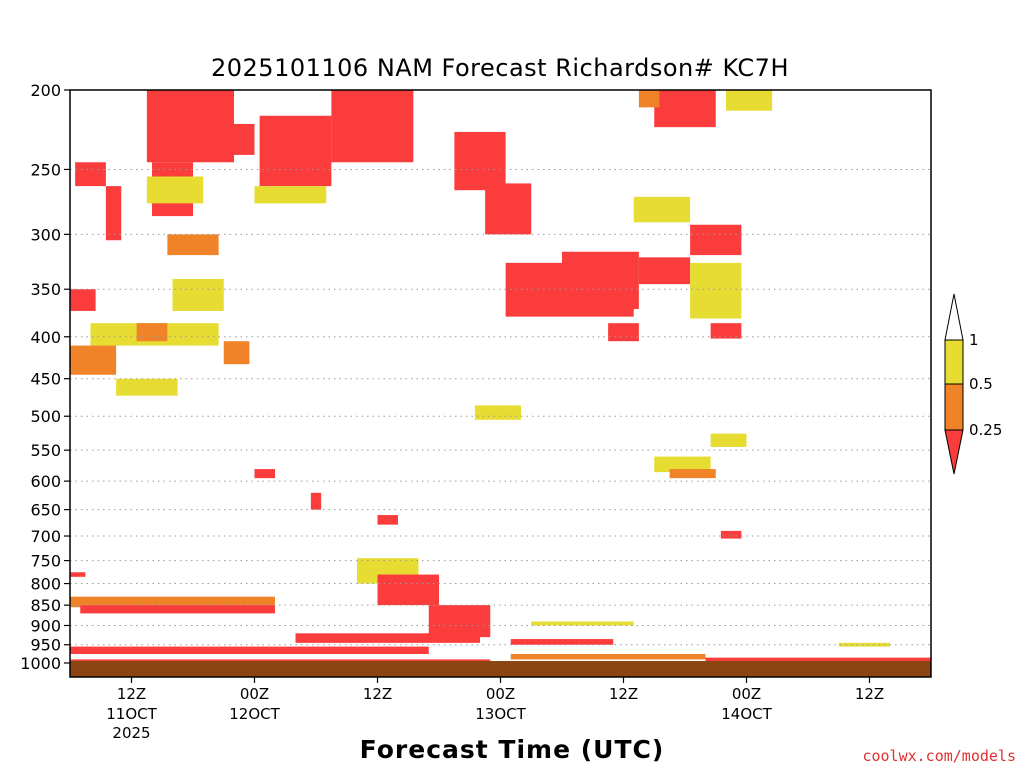 This screenshot has width=1024, height=768. What do you see at coordinates (45, 90) in the screenshot?
I see `y-tick-label: 200` at bounding box center [45, 90].